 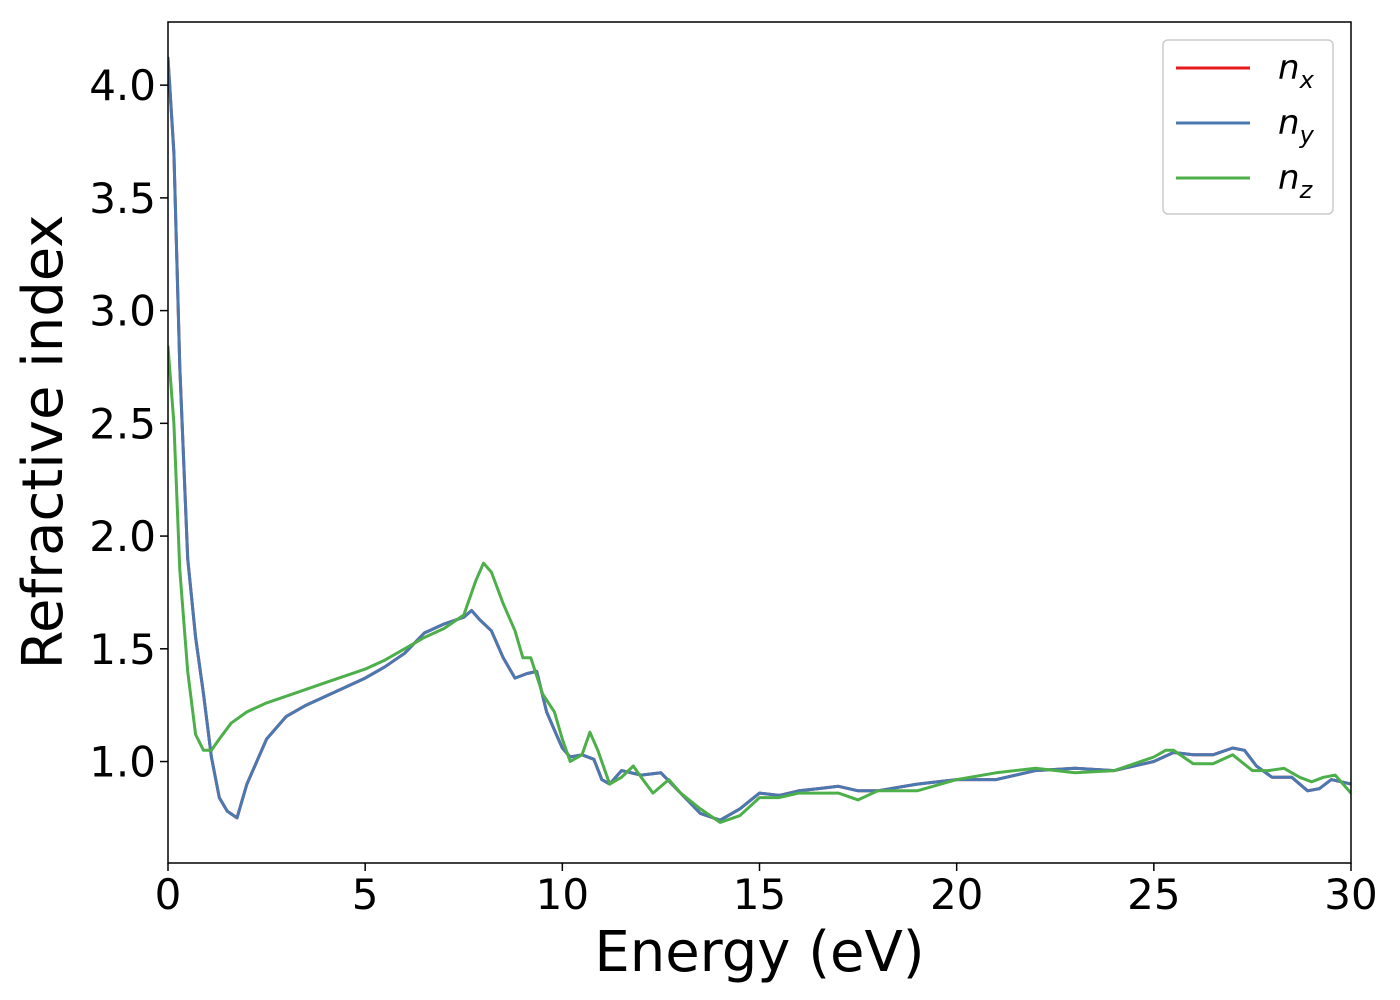 I want to click on y-tick-label: 3.5, so click(x=122, y=198).